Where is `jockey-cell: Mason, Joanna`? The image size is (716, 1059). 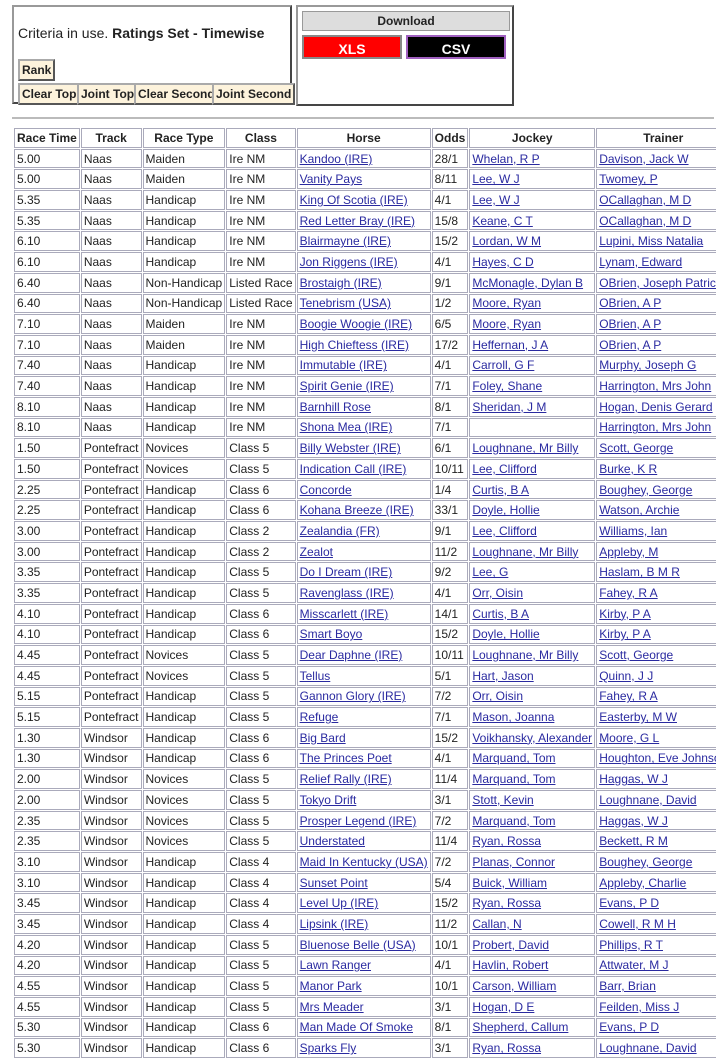 jockey-cell: Mason, Joanna is located at coordinates (532, 717).